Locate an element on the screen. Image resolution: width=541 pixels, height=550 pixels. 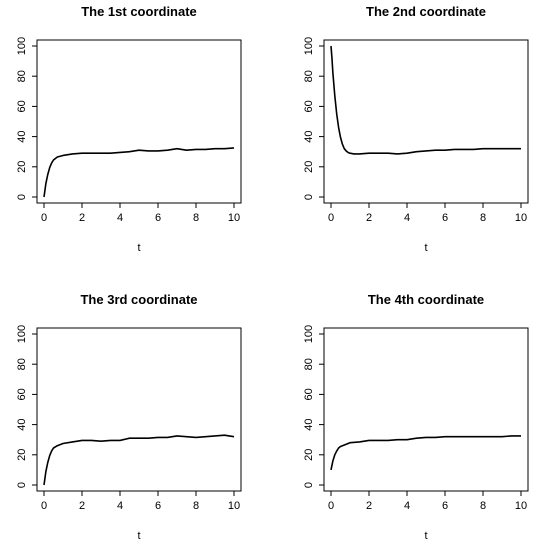
chart-title: The 2nd coordinate is located at coordinates (426, 11).